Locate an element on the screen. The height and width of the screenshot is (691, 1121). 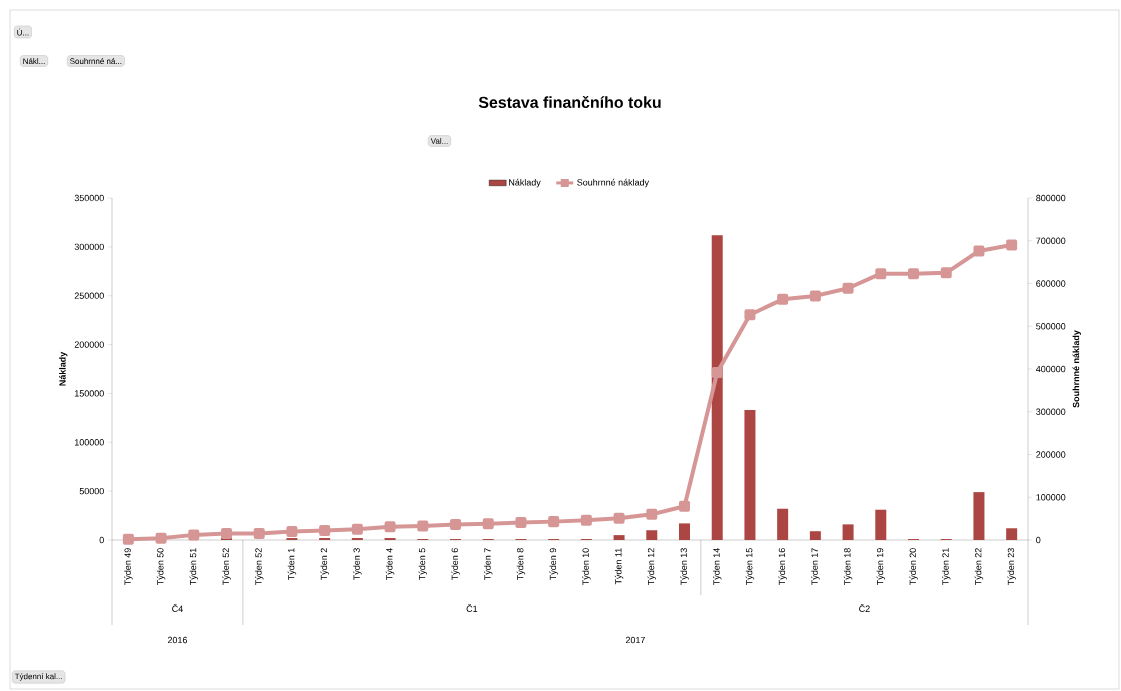
y2-tick-label: 700000 is located at coordinates (1051, 240).